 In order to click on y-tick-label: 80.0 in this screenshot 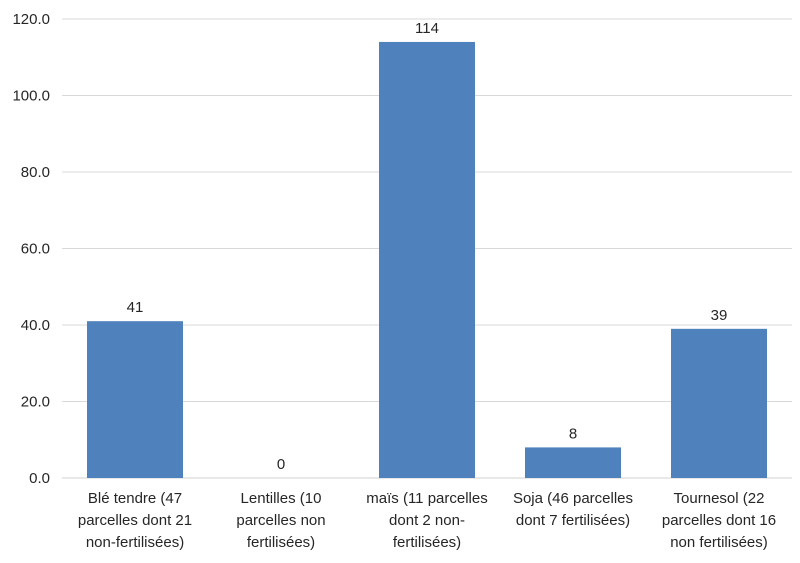, I will do `click(35, 172)`.